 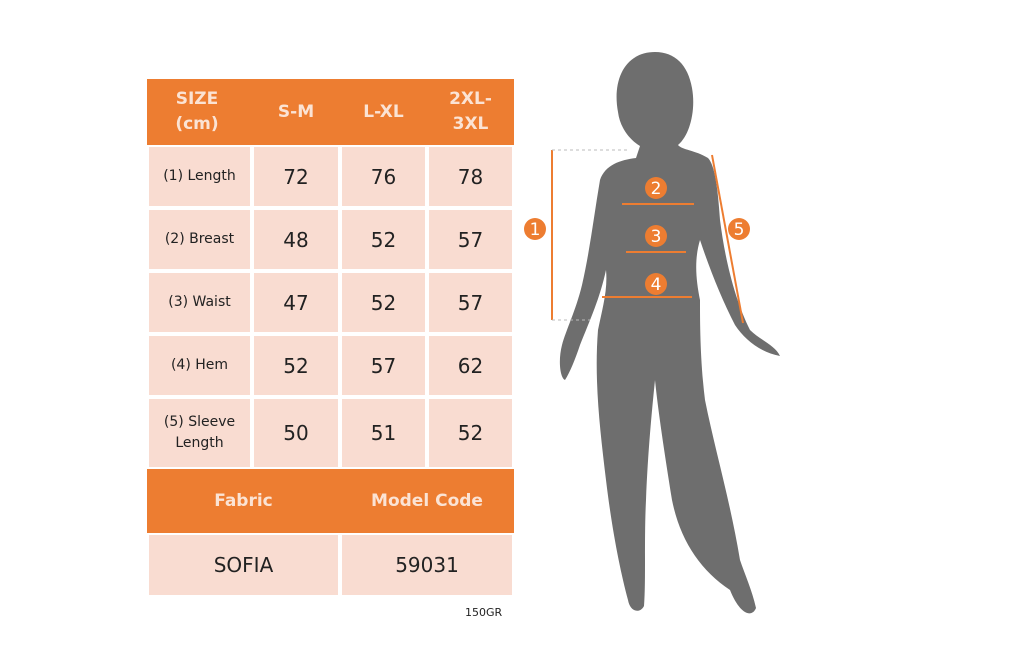 I want to click on fabric-header: Fabric, so click(x=243, y=500).